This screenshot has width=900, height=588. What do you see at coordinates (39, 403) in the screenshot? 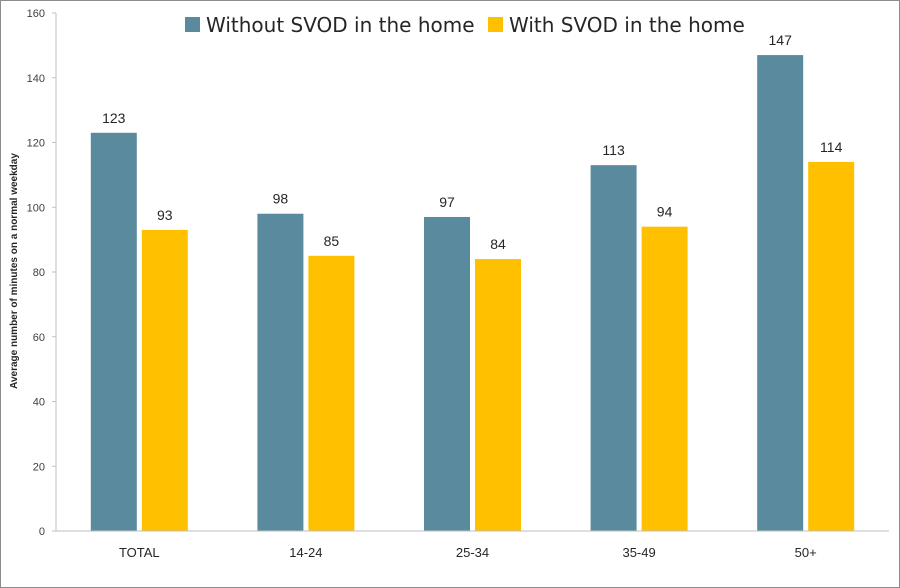
I see `y-tick-label: 40` at bounding box center [39, 403].